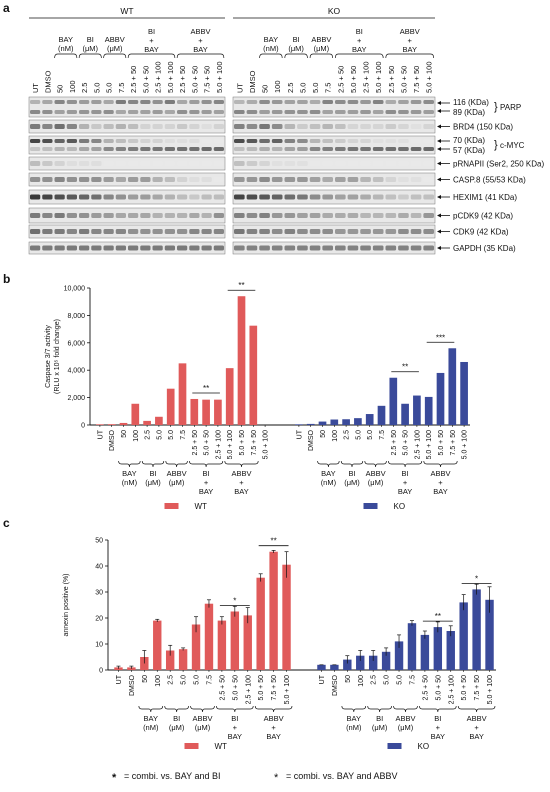 This screenshot has width=550, height=792. I want to click on y-tick-label-c: 30, so click(99, 593).